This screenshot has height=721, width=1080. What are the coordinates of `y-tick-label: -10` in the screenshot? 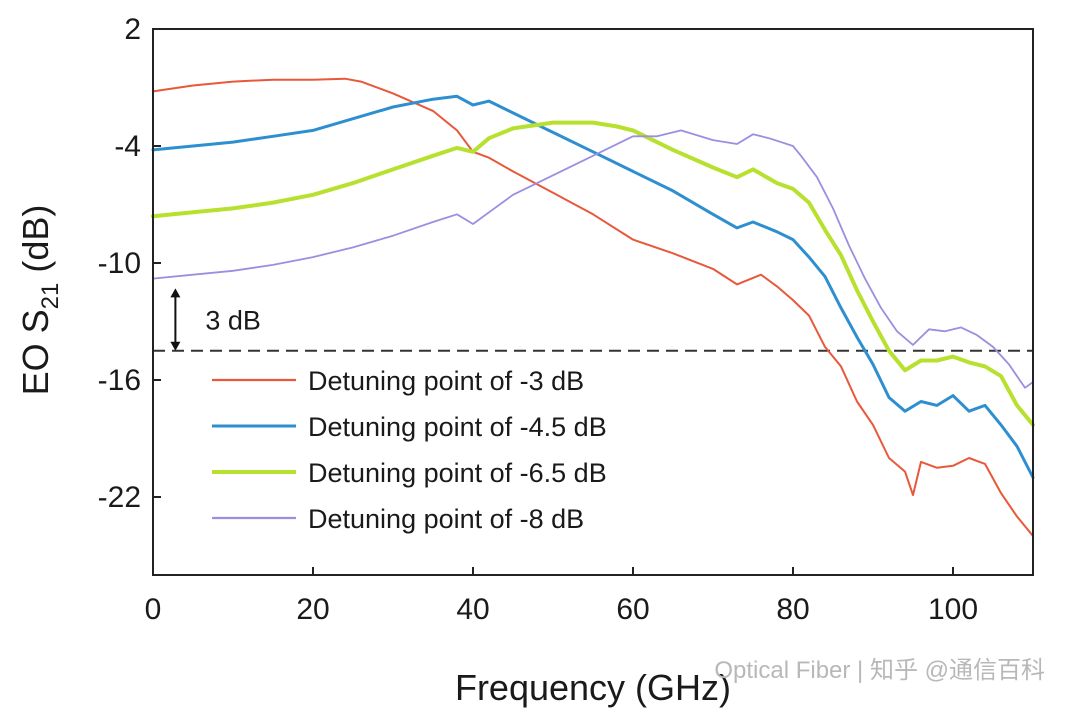 It's located at (119, 263).